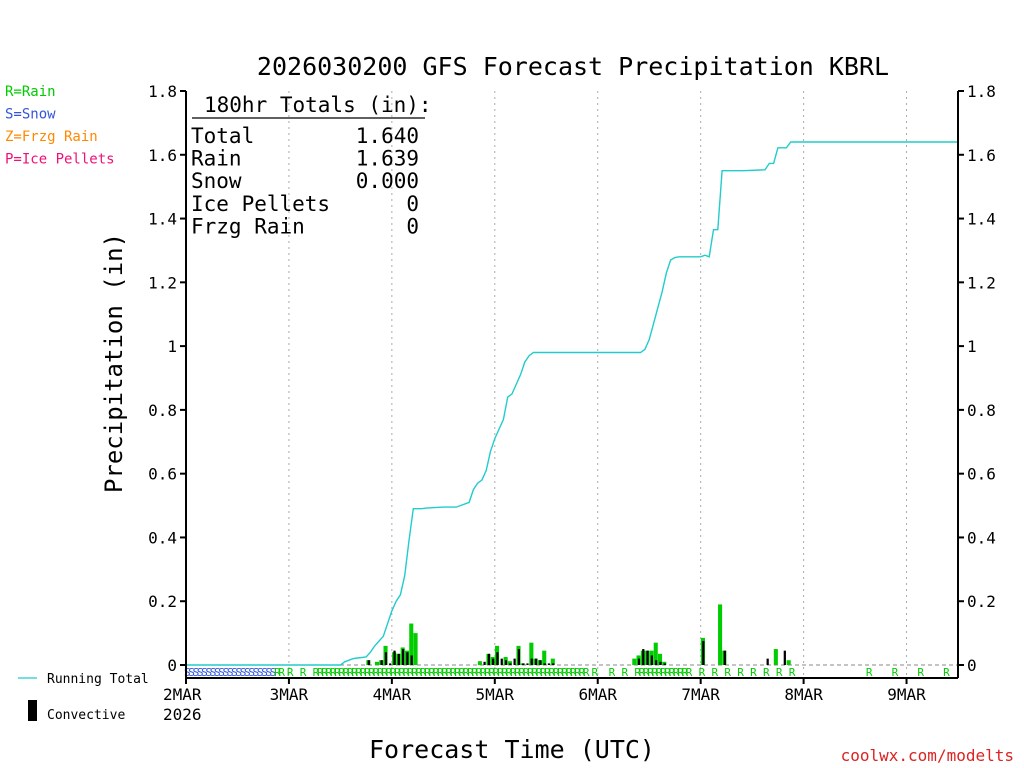 The width and height of the screenshot is (1024, 768). Describe the element at coordinates (981, 155) in the screenshot. I see `y-tick-label-right: 1.6` at that location.